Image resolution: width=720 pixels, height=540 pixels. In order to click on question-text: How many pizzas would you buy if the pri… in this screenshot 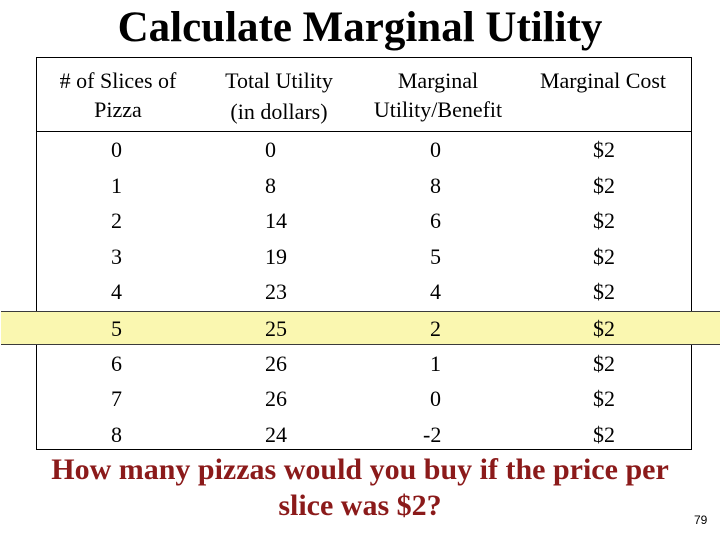, I will do `click(360, 487)`.